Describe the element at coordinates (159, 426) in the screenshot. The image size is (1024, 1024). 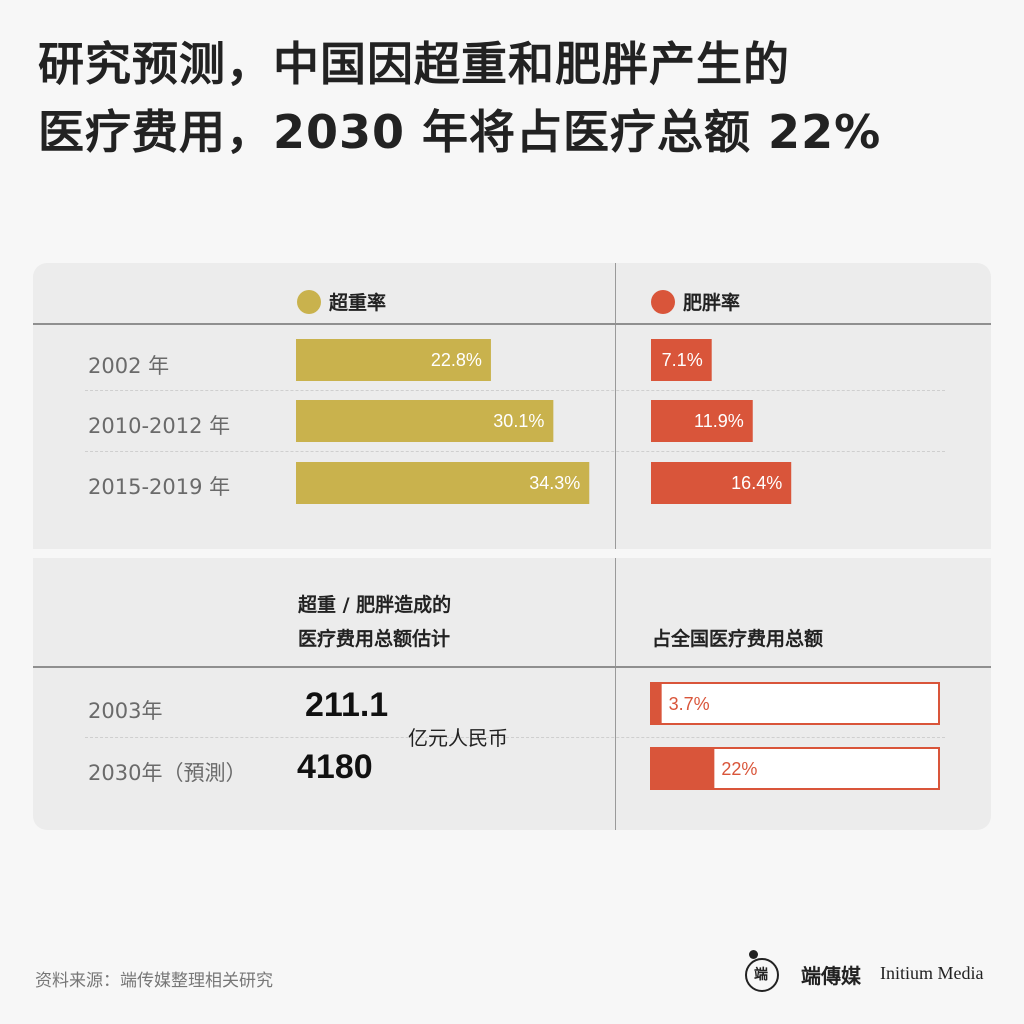
I see `row-label: 2010-2012 年` at that location.